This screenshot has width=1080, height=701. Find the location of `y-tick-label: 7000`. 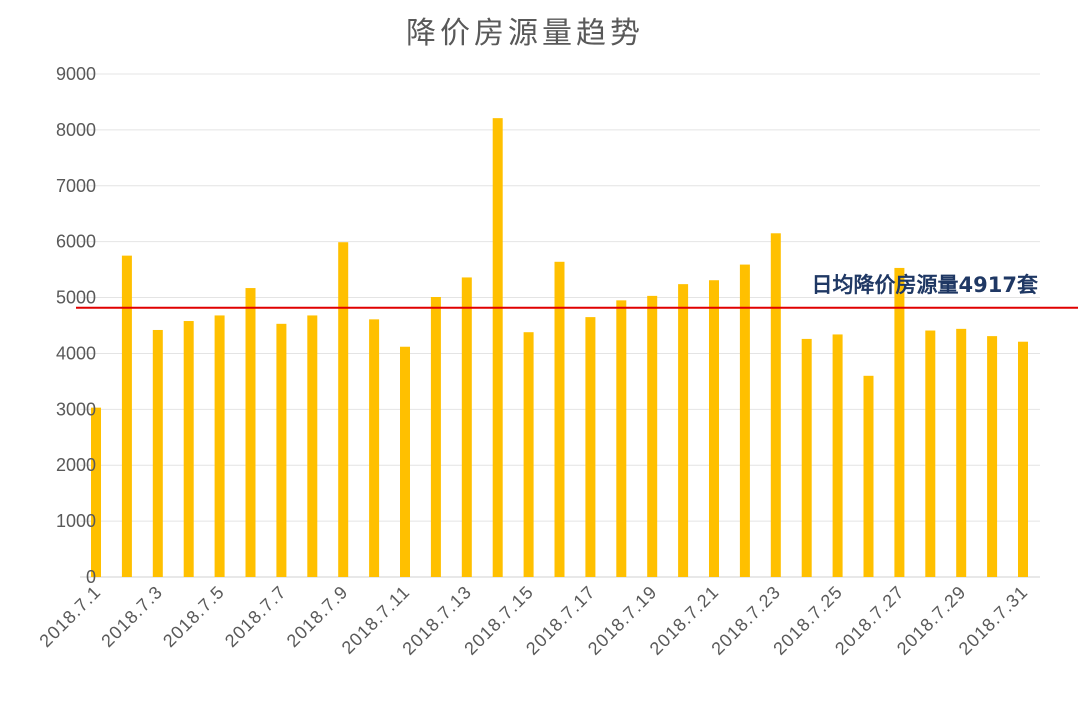

y-tick-label: 7000 is located at coordinates (76, 186).